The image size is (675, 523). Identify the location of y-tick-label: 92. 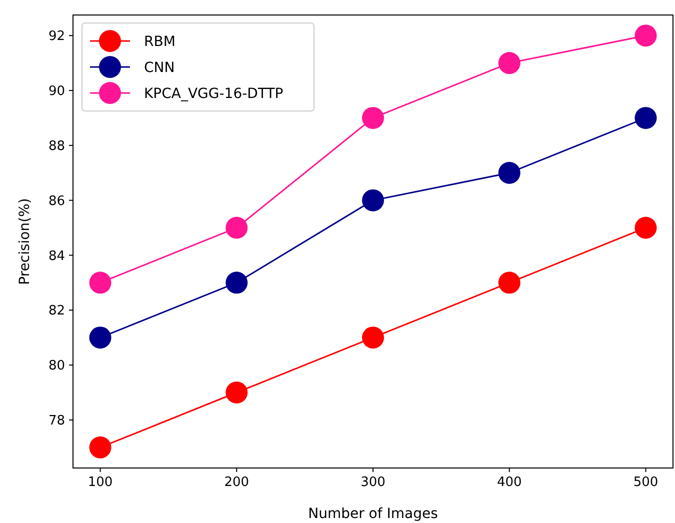
(56, 36).